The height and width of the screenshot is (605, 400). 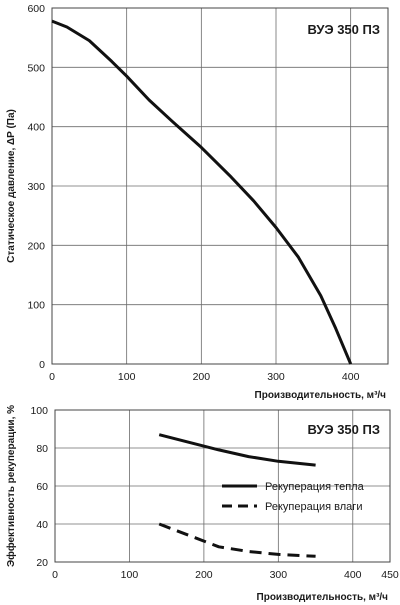 What do you see at coordinates (42, 487) in the screenshot?
I see `y-tick-label: 60` at bounding box center [42, 487].